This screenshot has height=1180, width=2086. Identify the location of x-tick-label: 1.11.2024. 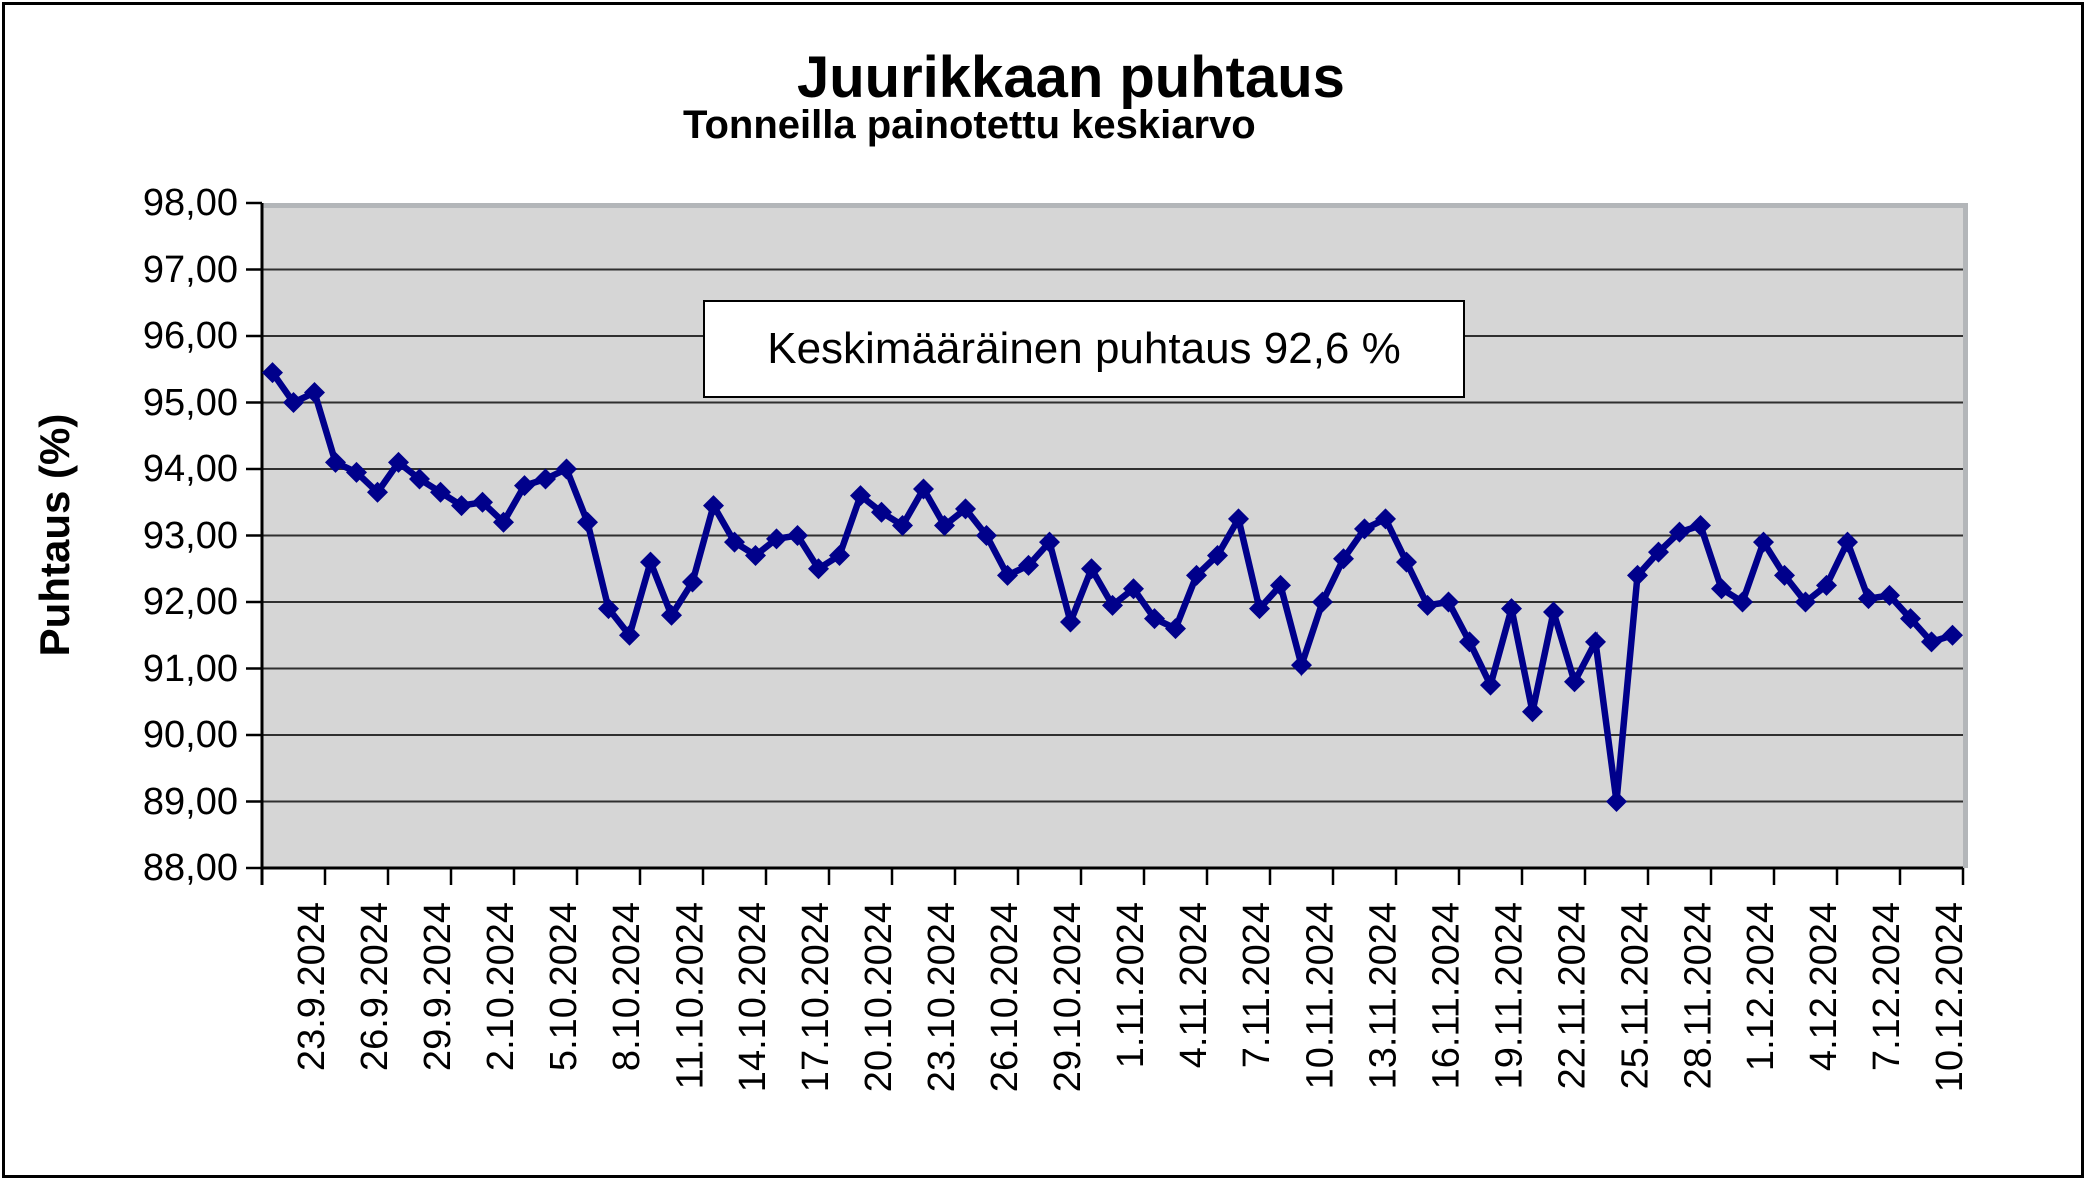
(1131, 985).